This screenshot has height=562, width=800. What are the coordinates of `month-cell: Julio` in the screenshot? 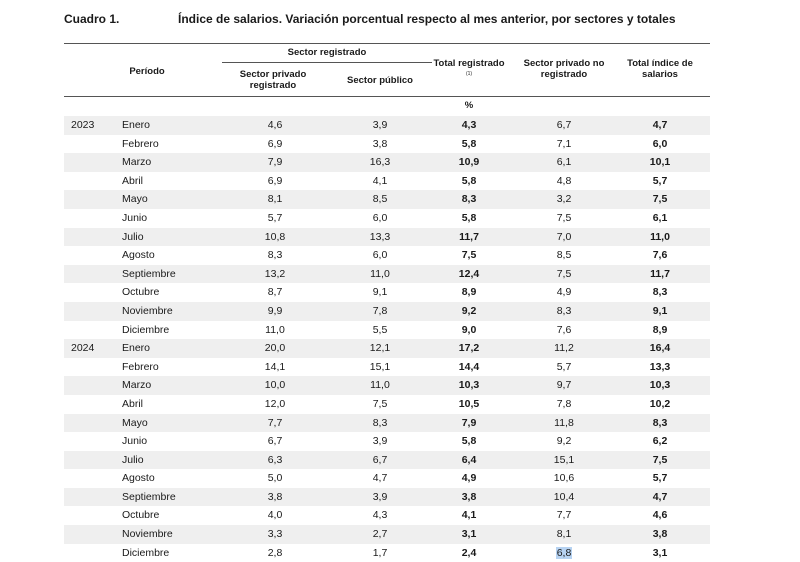 It's located at (172, 460).